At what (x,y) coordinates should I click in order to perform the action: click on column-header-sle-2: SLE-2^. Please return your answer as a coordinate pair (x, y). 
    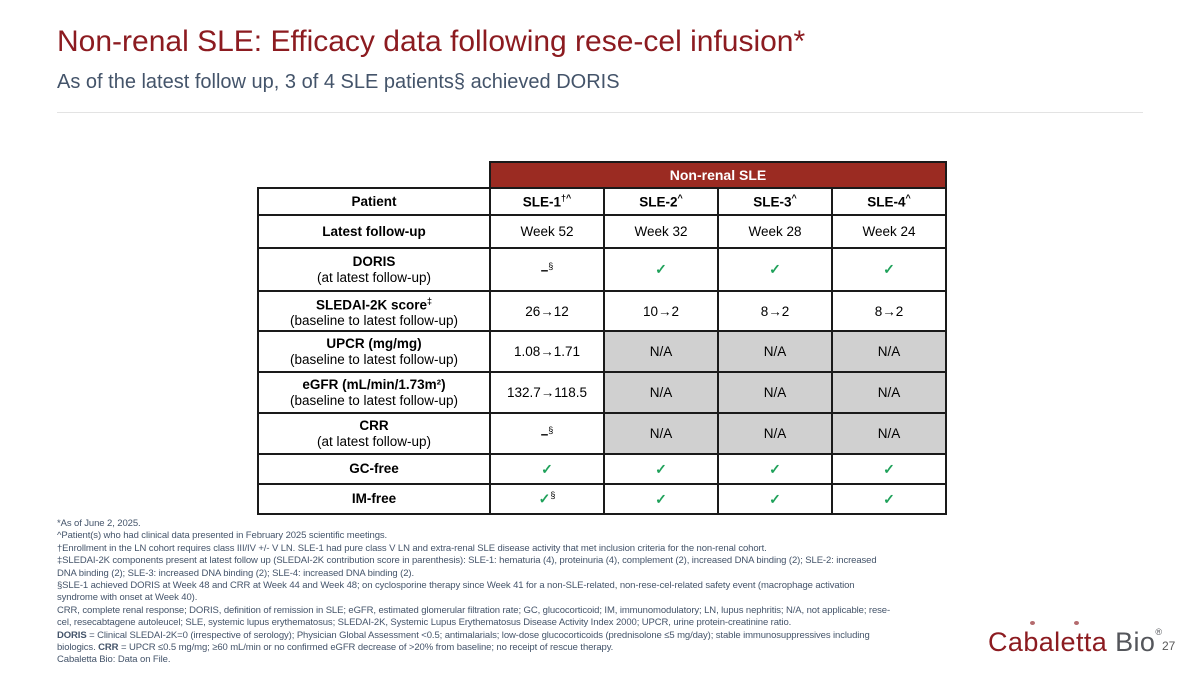
    Looking at the image, I should click on (661, 201).